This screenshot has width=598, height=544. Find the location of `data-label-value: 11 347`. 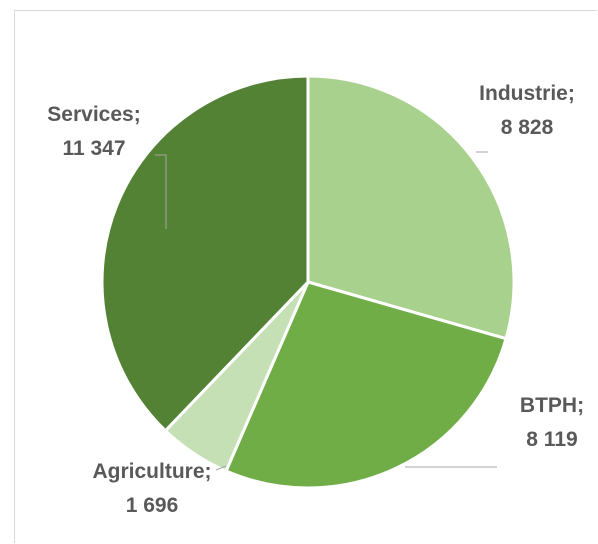

data-label-value: 11 347 is located at coordinates (93, 148).